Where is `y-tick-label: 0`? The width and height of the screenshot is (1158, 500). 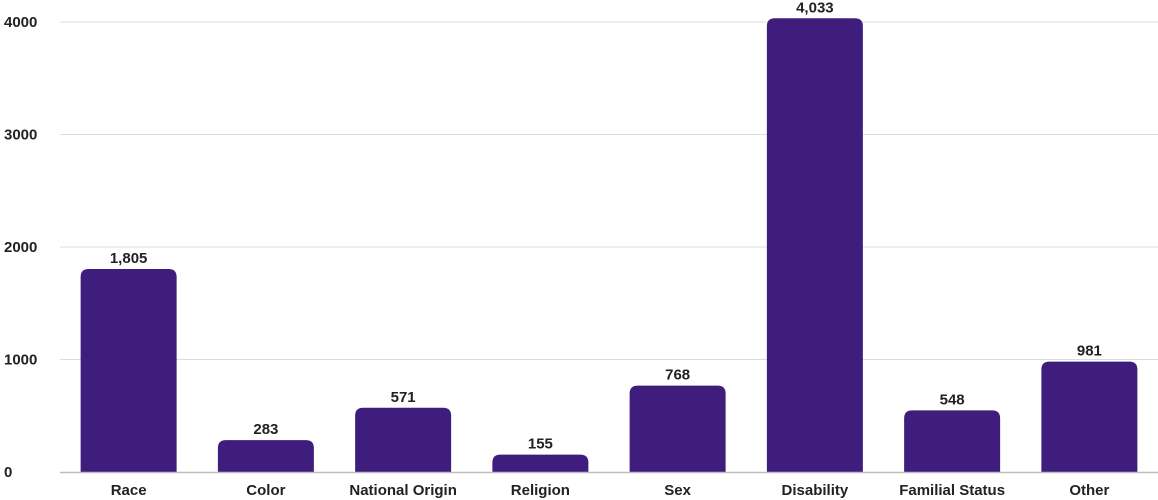 y-tick-label: 0 is located at coordinates (8, 472).